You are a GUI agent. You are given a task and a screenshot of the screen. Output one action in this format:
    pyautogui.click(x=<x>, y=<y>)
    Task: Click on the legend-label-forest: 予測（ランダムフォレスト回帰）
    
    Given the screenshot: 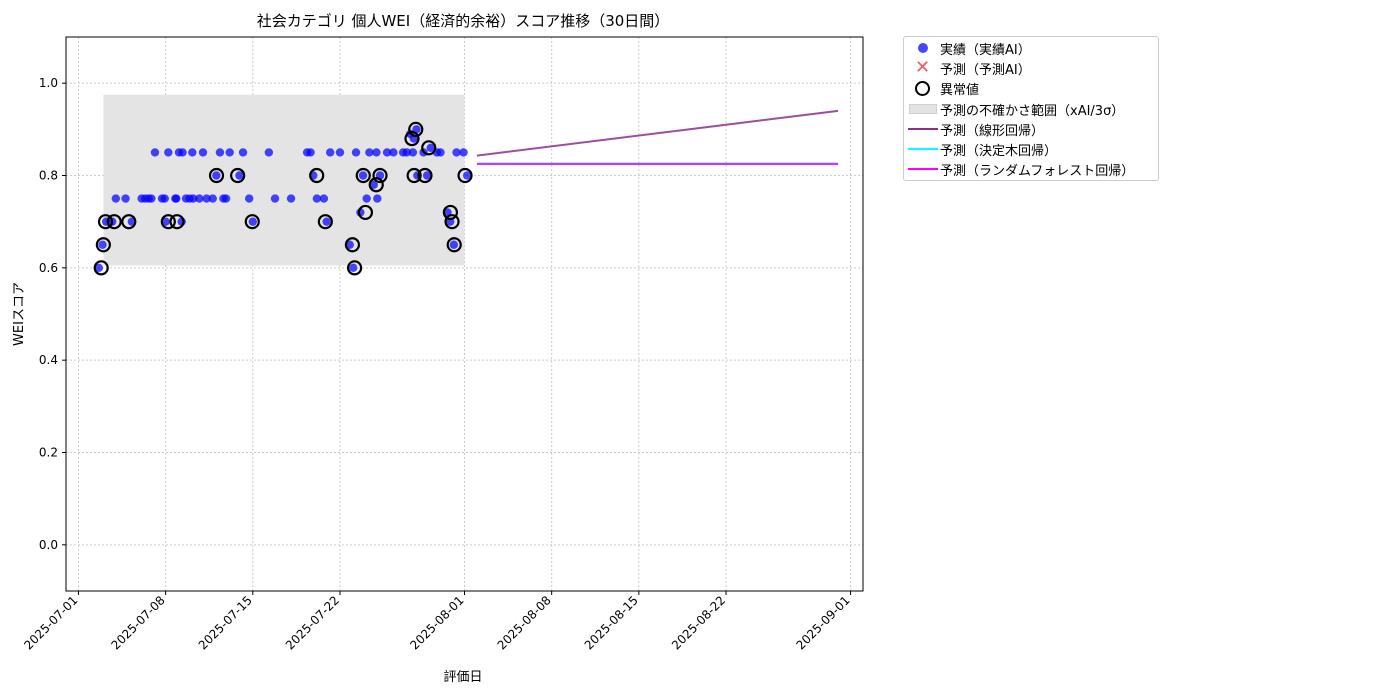 What is the action you would take?
    pyautogui.click(x=1037, y=171)
    